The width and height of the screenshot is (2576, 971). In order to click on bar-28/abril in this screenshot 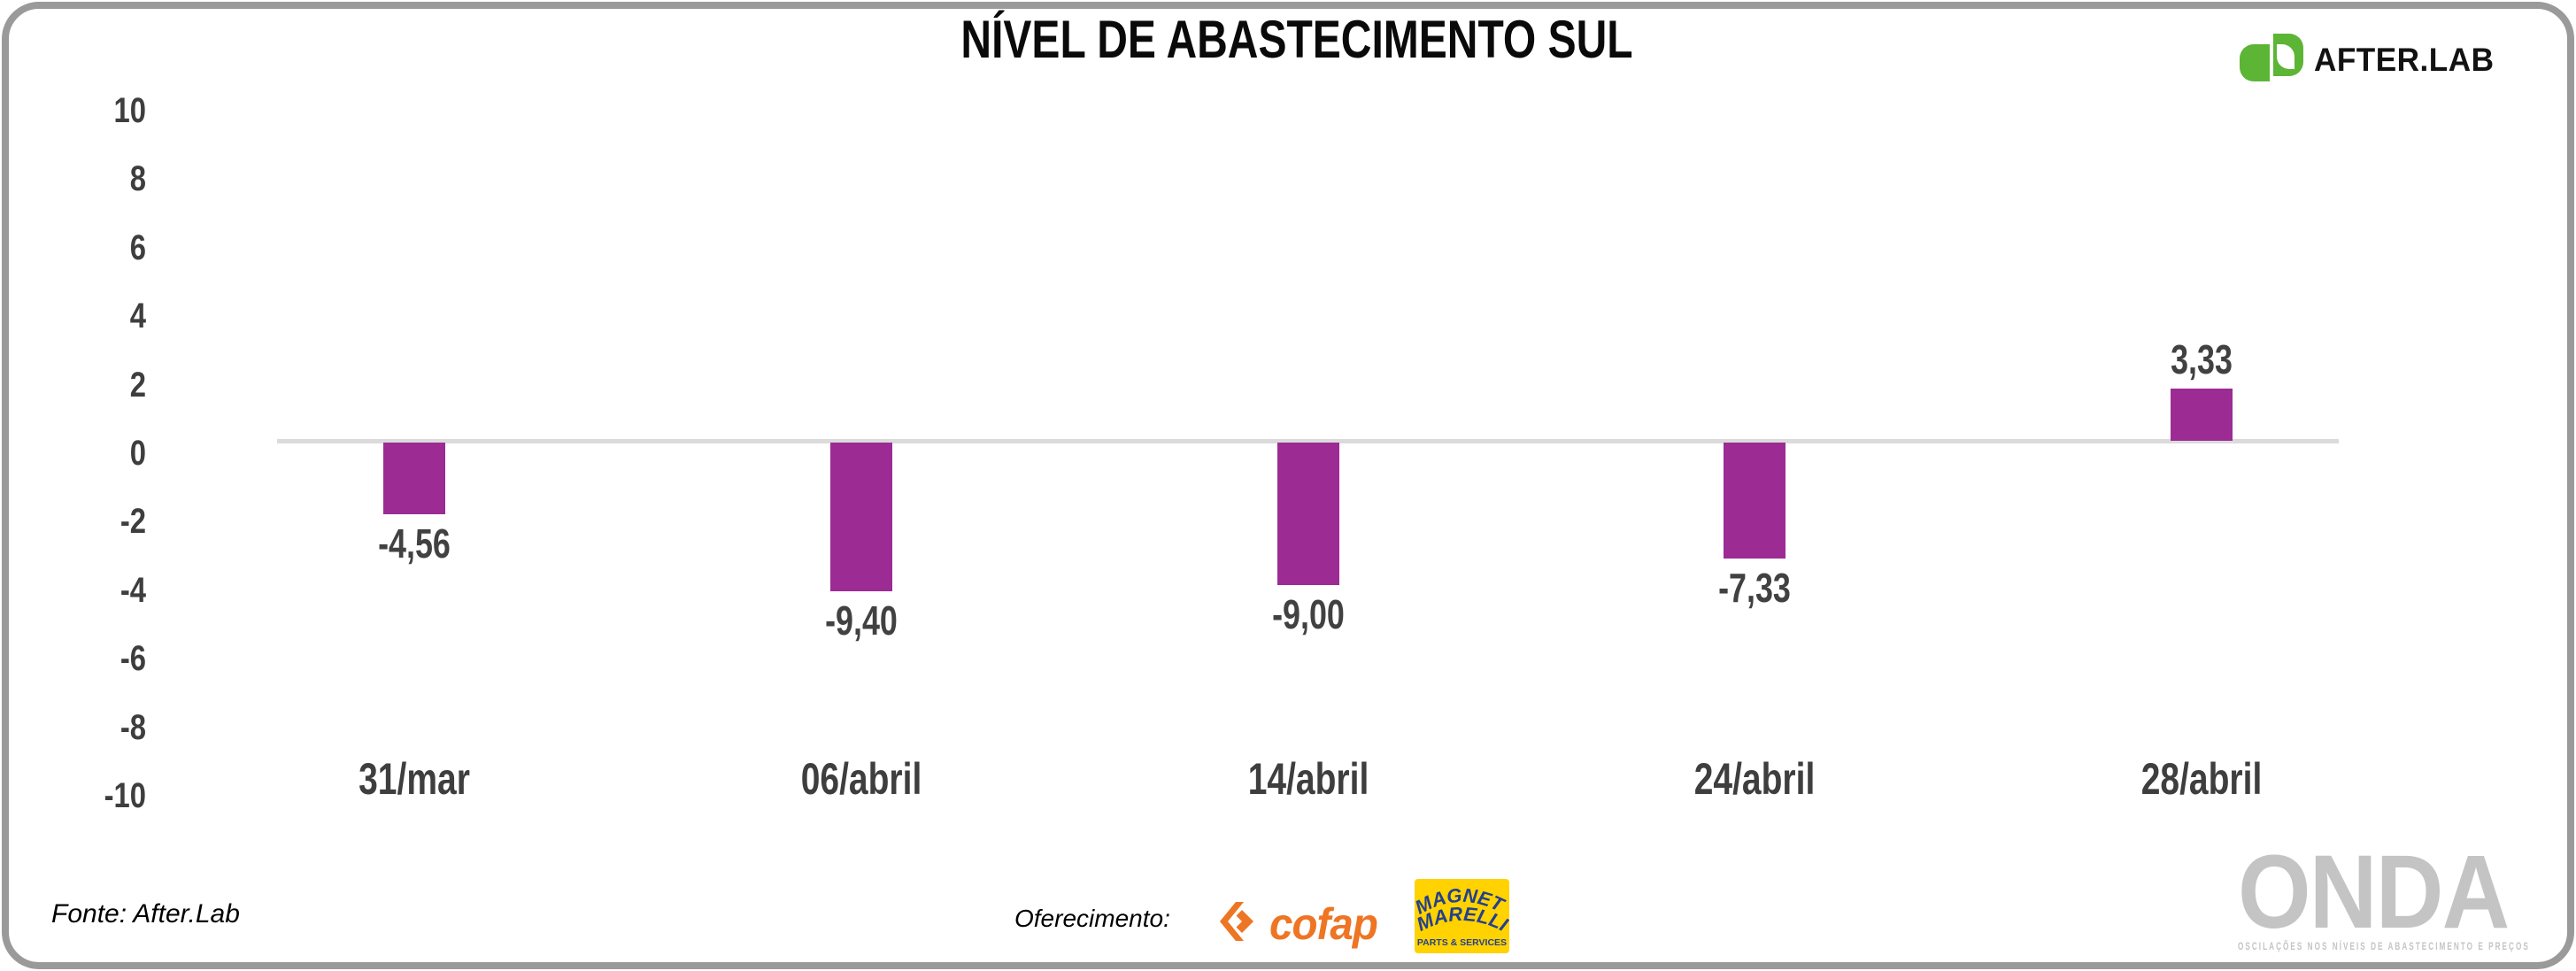, I will do `click(2202, 415)`.